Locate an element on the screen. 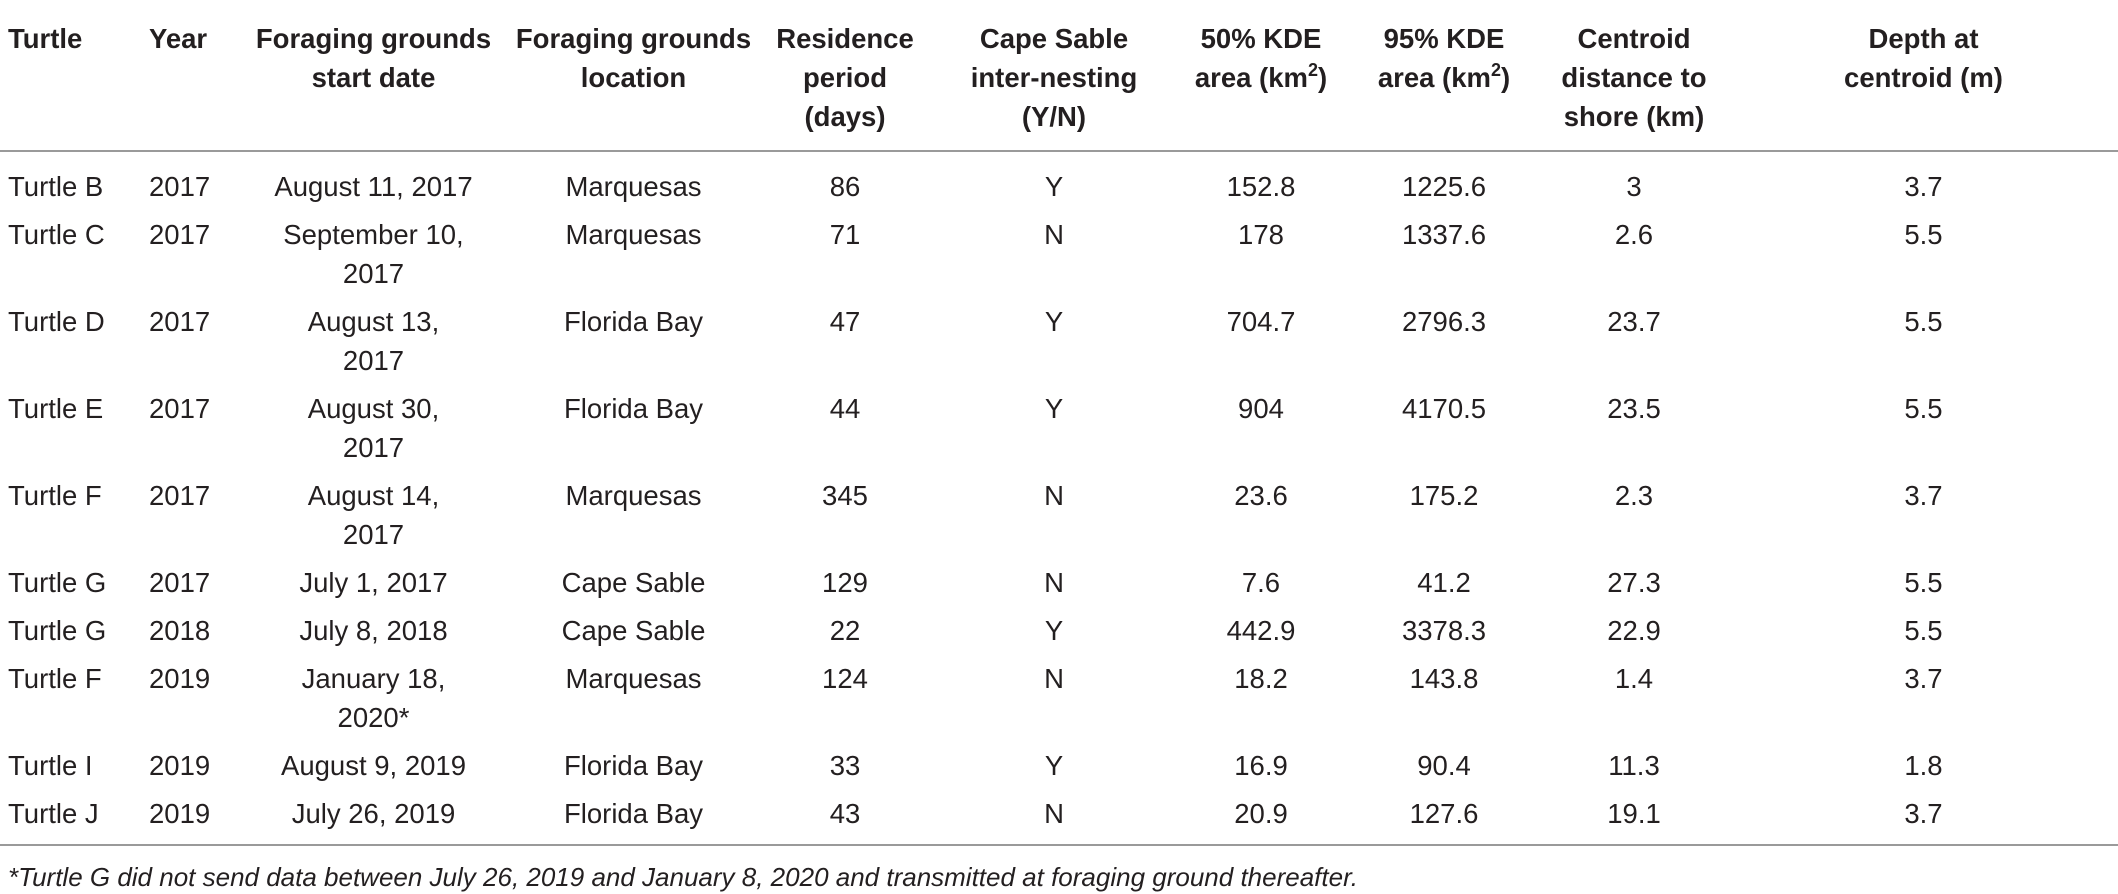 The width and height of the screenshot is (2118, 894). cell-turtle: Turtle E is located at coordinates (56, 408).